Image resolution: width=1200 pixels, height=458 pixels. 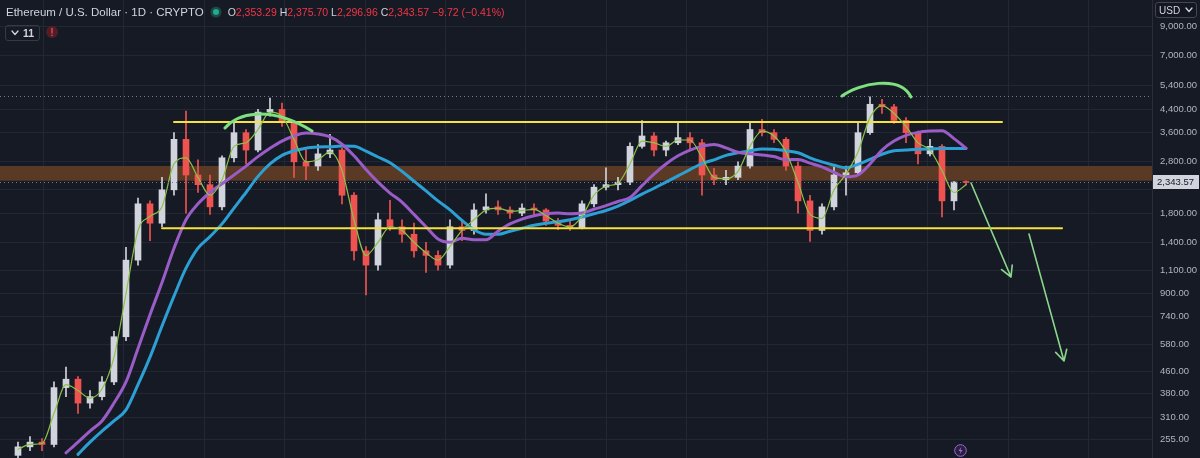 What do you see at coordinates (1176, 10) in the screenshot?
I see `currency-dropdown: USD` at bounding box center [1176, 10].